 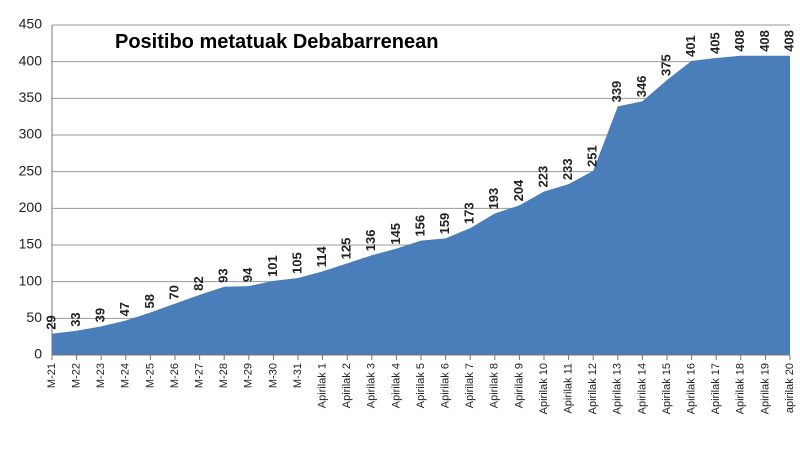 What do you see at coordinates (370, 241) in the screenshot?
I see `data-label: 136` at bounding box center [370, 241].